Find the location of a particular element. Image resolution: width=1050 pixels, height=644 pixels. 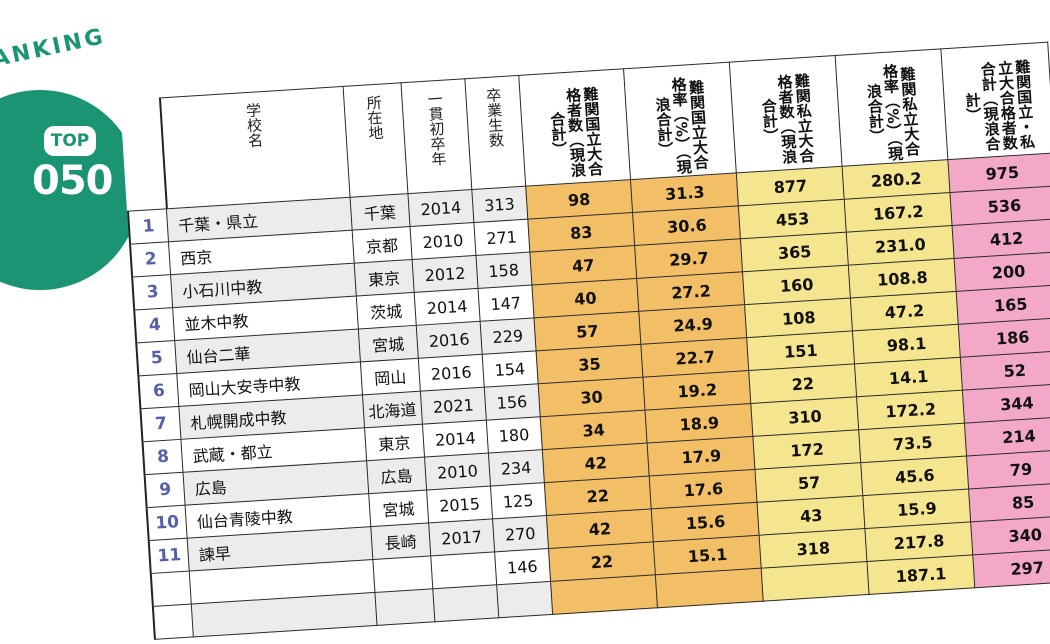

top-number: 050 is located at coordinates (72, 181).